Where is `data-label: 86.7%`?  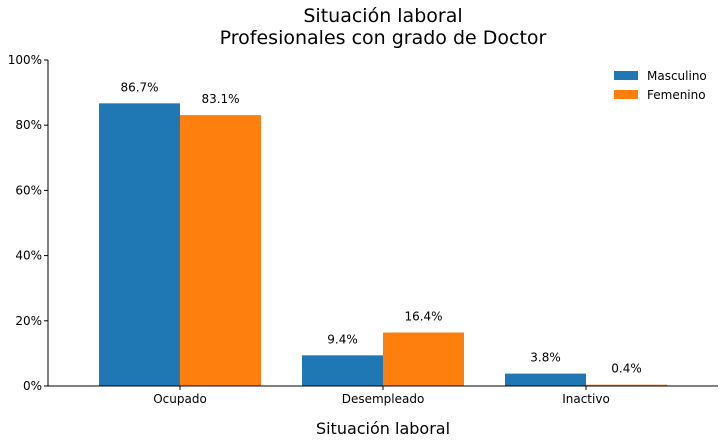
data-label: 86.7% is located at coordinates (139, 87).